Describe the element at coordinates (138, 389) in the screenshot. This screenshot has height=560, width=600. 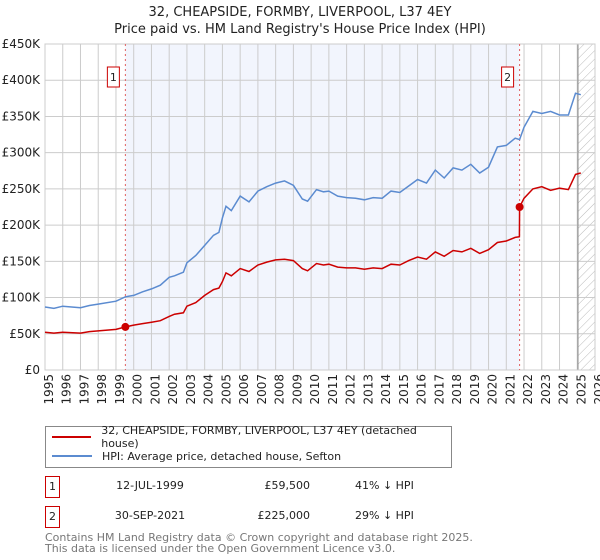
I see `x-tick-label: 2000` at that location.